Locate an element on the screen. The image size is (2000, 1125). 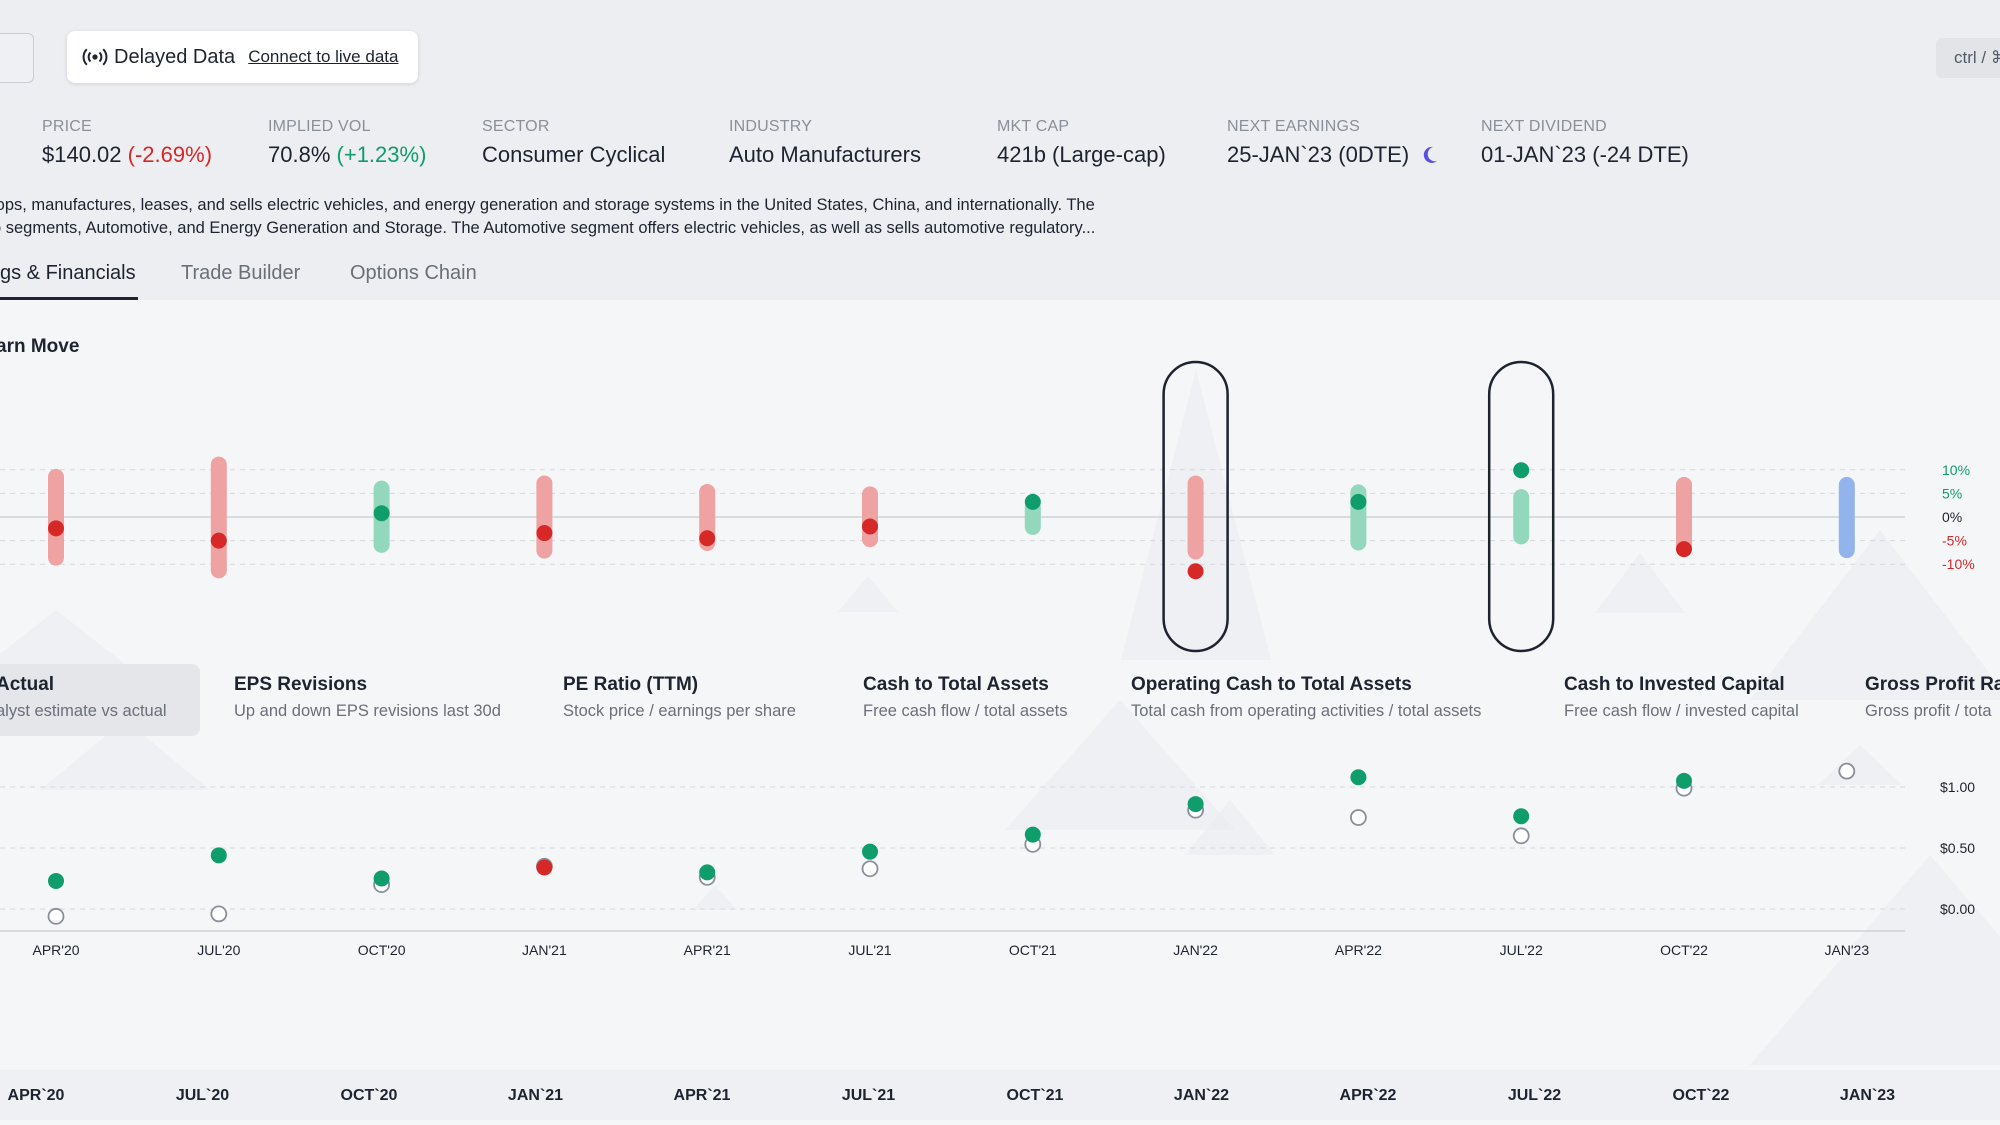
metric-subtitle: Up and down EPS revisions last 30d is located at coordinates (367, 711).